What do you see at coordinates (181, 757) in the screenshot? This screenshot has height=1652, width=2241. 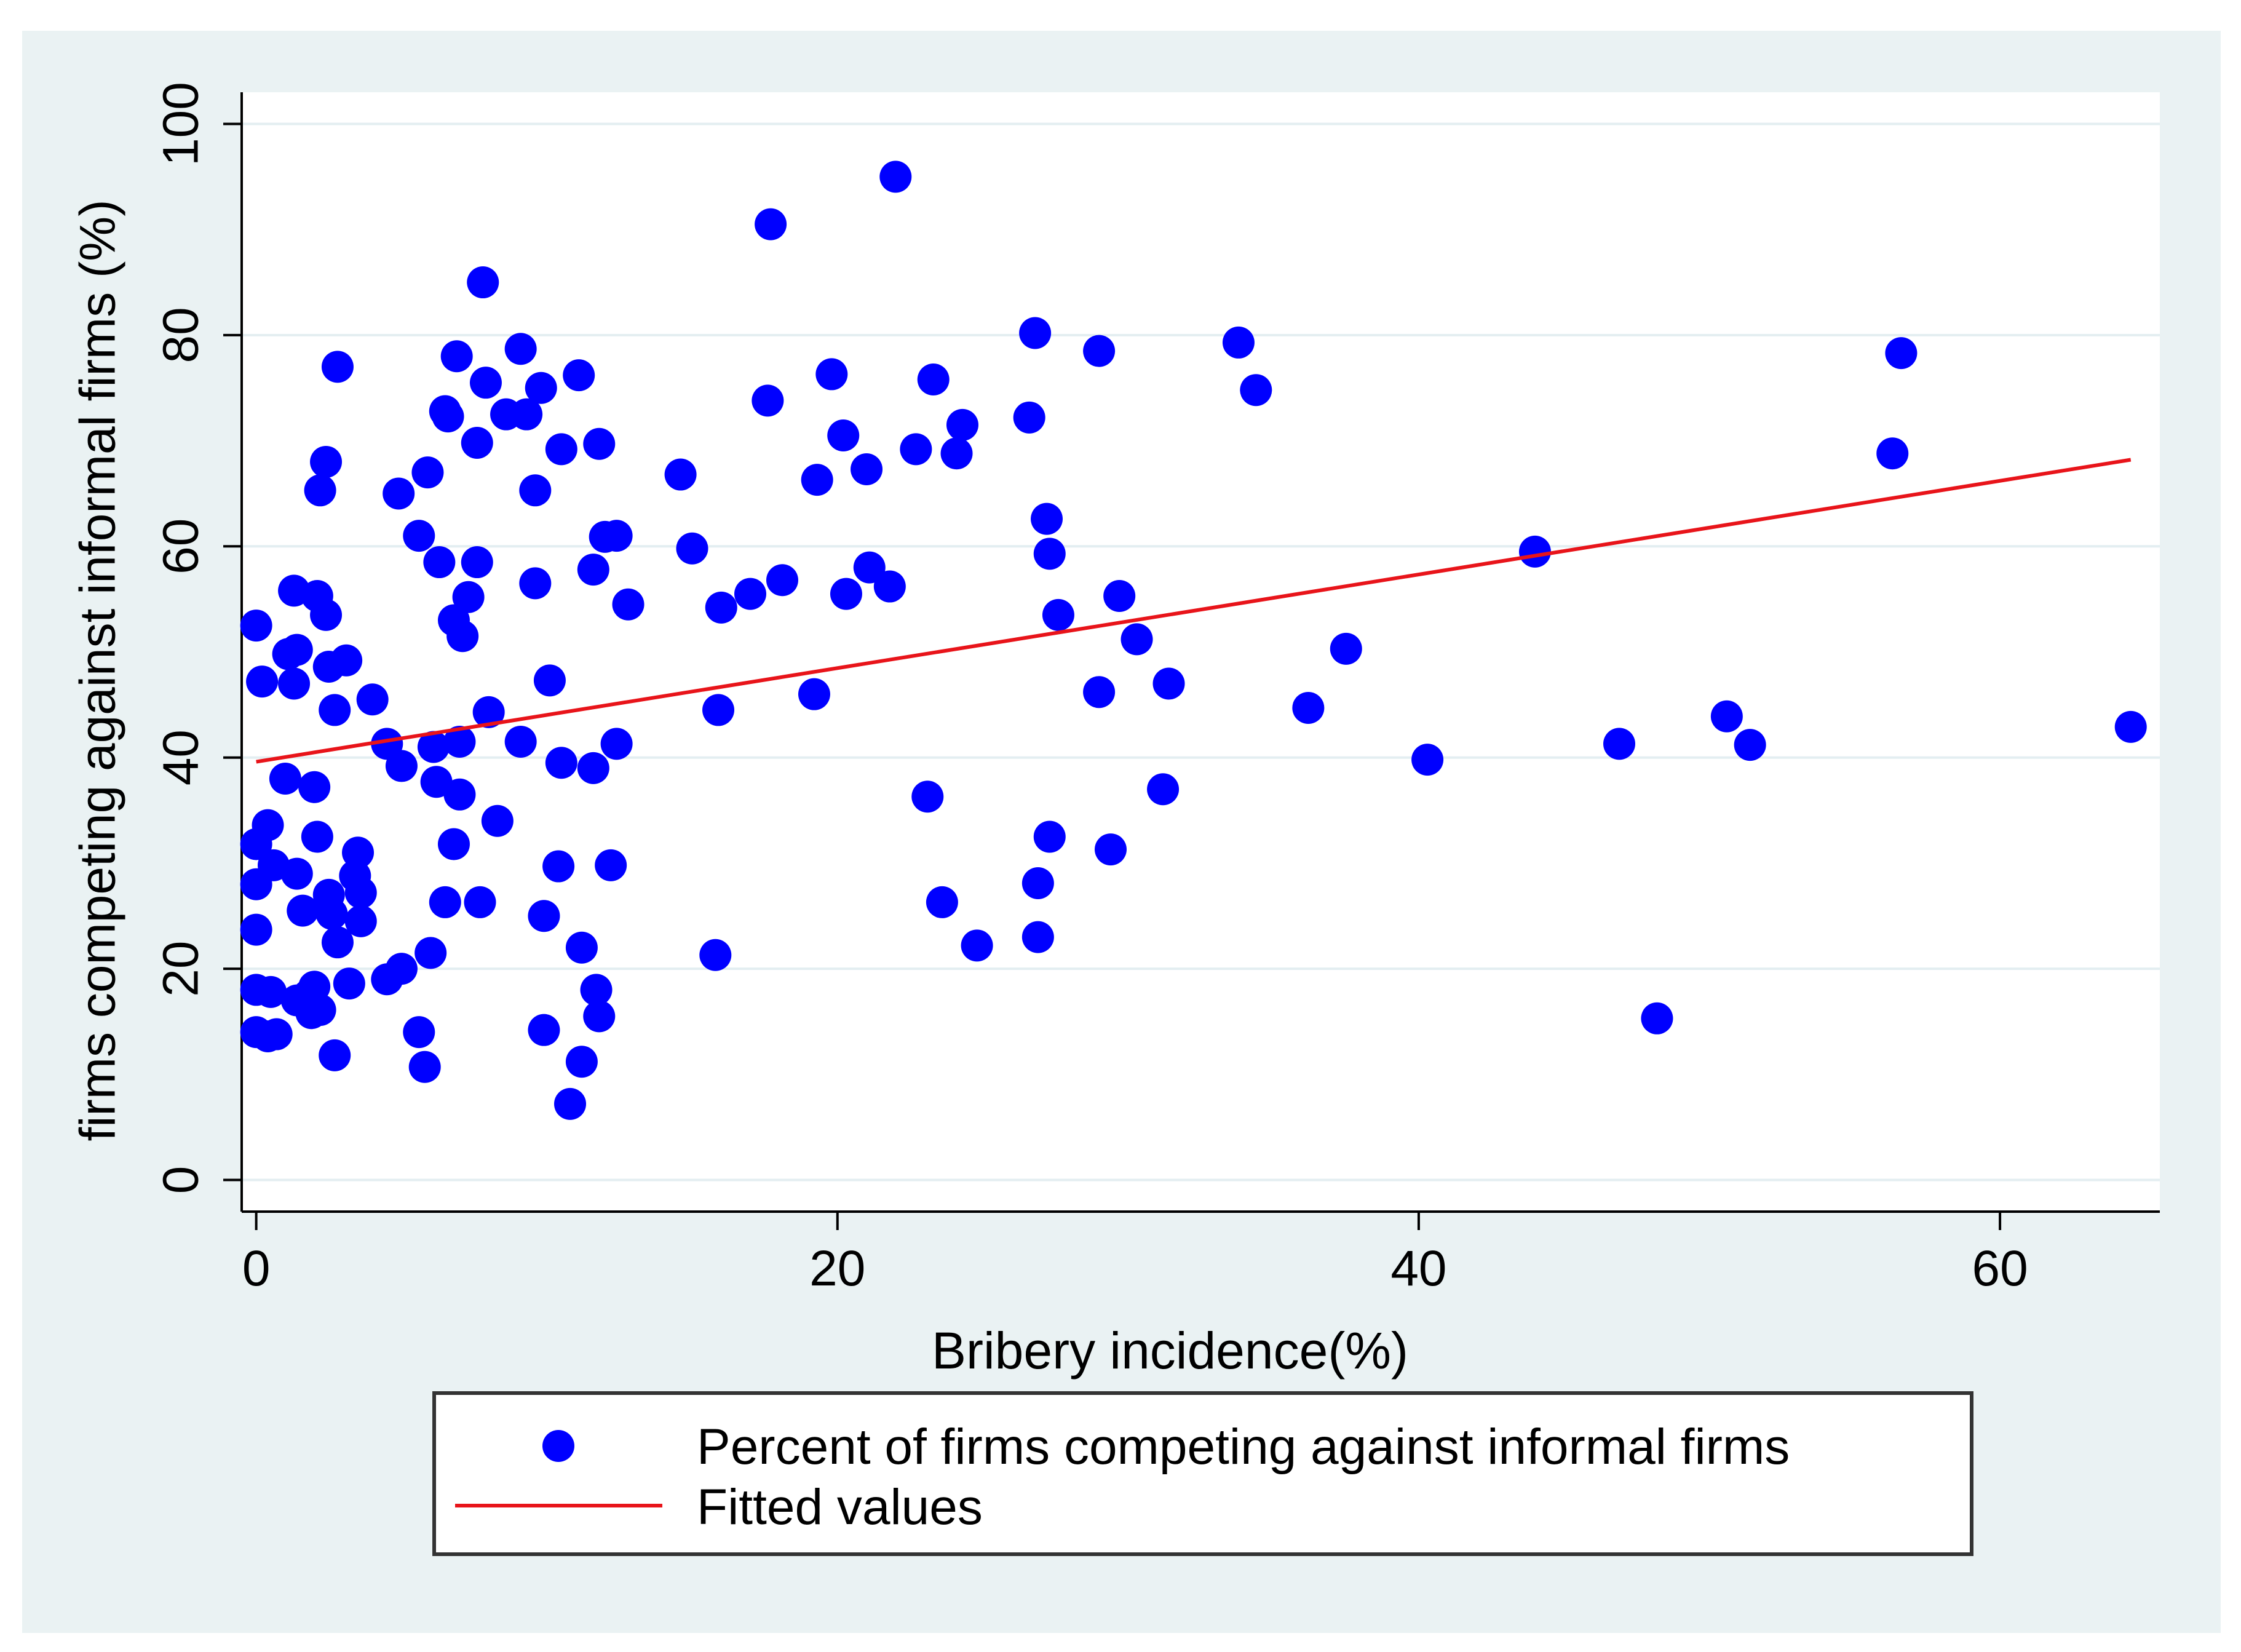 I see `y-tick-label-40: 40` at bounding box center [181, 757].